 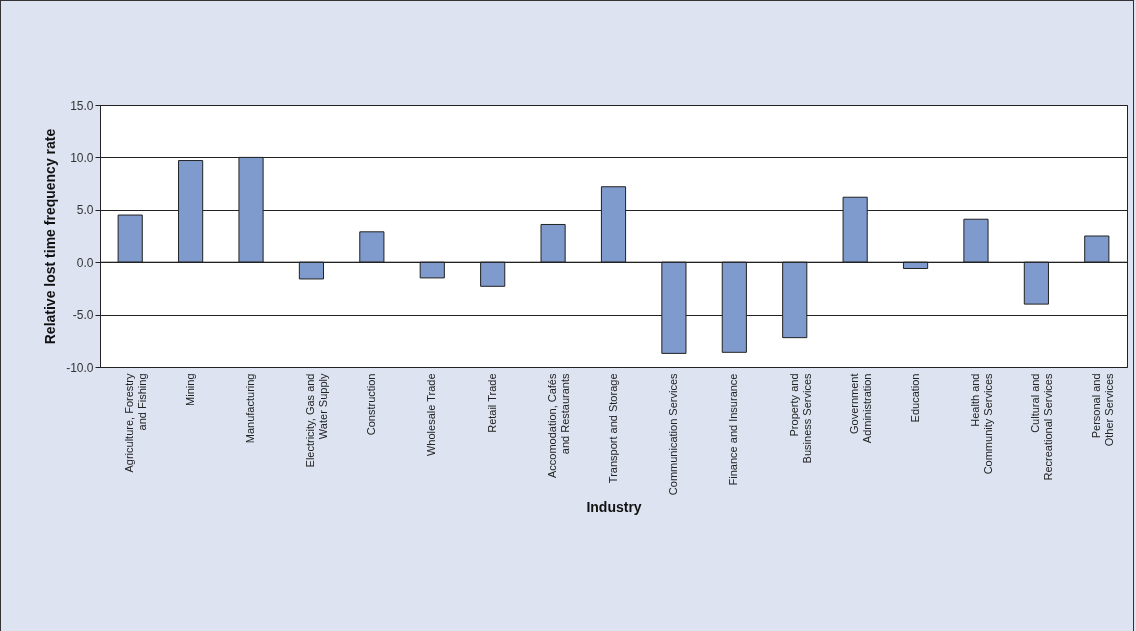 I want to click on y-tick-label: -10.0, so click(x=80, y=367).